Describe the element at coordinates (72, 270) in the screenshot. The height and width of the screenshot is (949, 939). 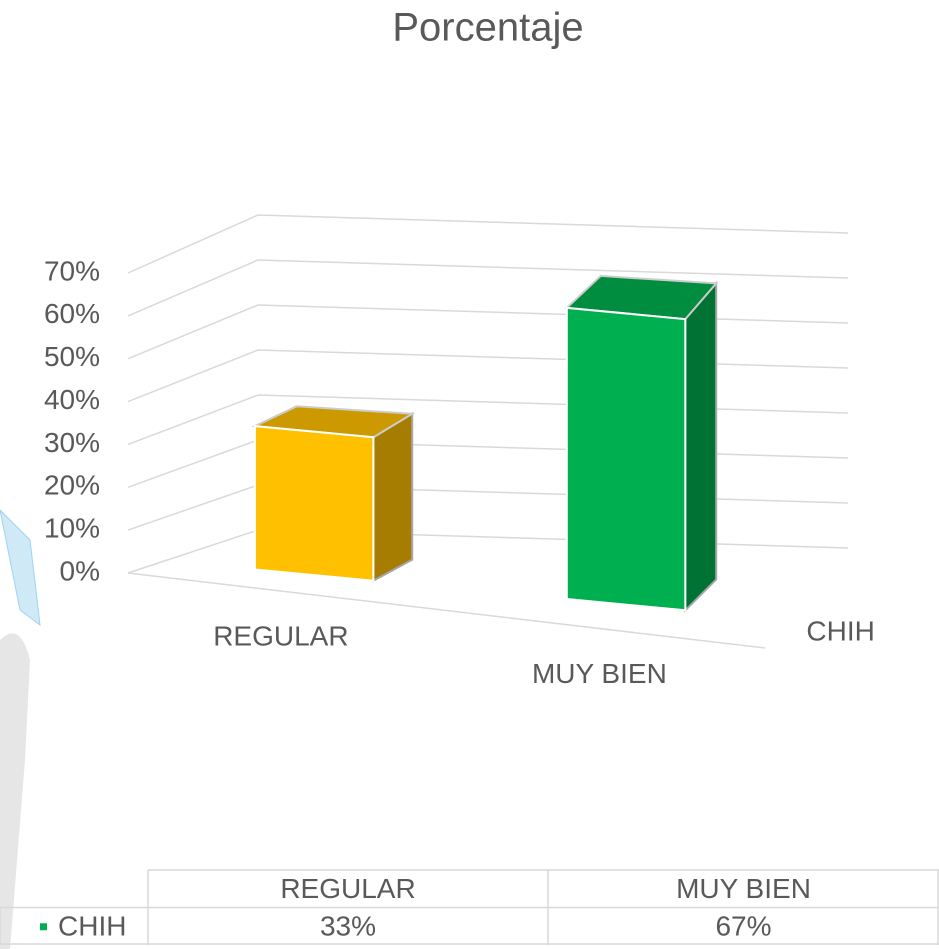
I see `y-tick-label: 70%` at that location.